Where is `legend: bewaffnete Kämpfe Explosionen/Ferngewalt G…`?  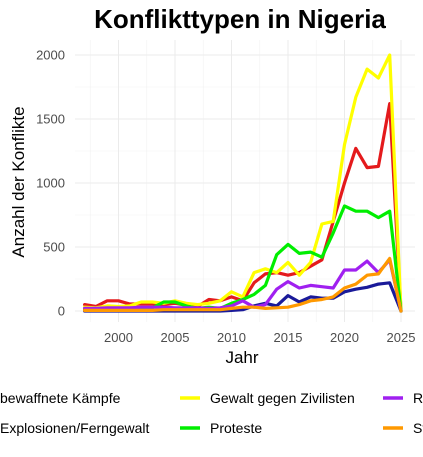
legend: bewaffnete Kämpfe Explosionen/Ferngewalt G… is located at coordinates (211, 413).